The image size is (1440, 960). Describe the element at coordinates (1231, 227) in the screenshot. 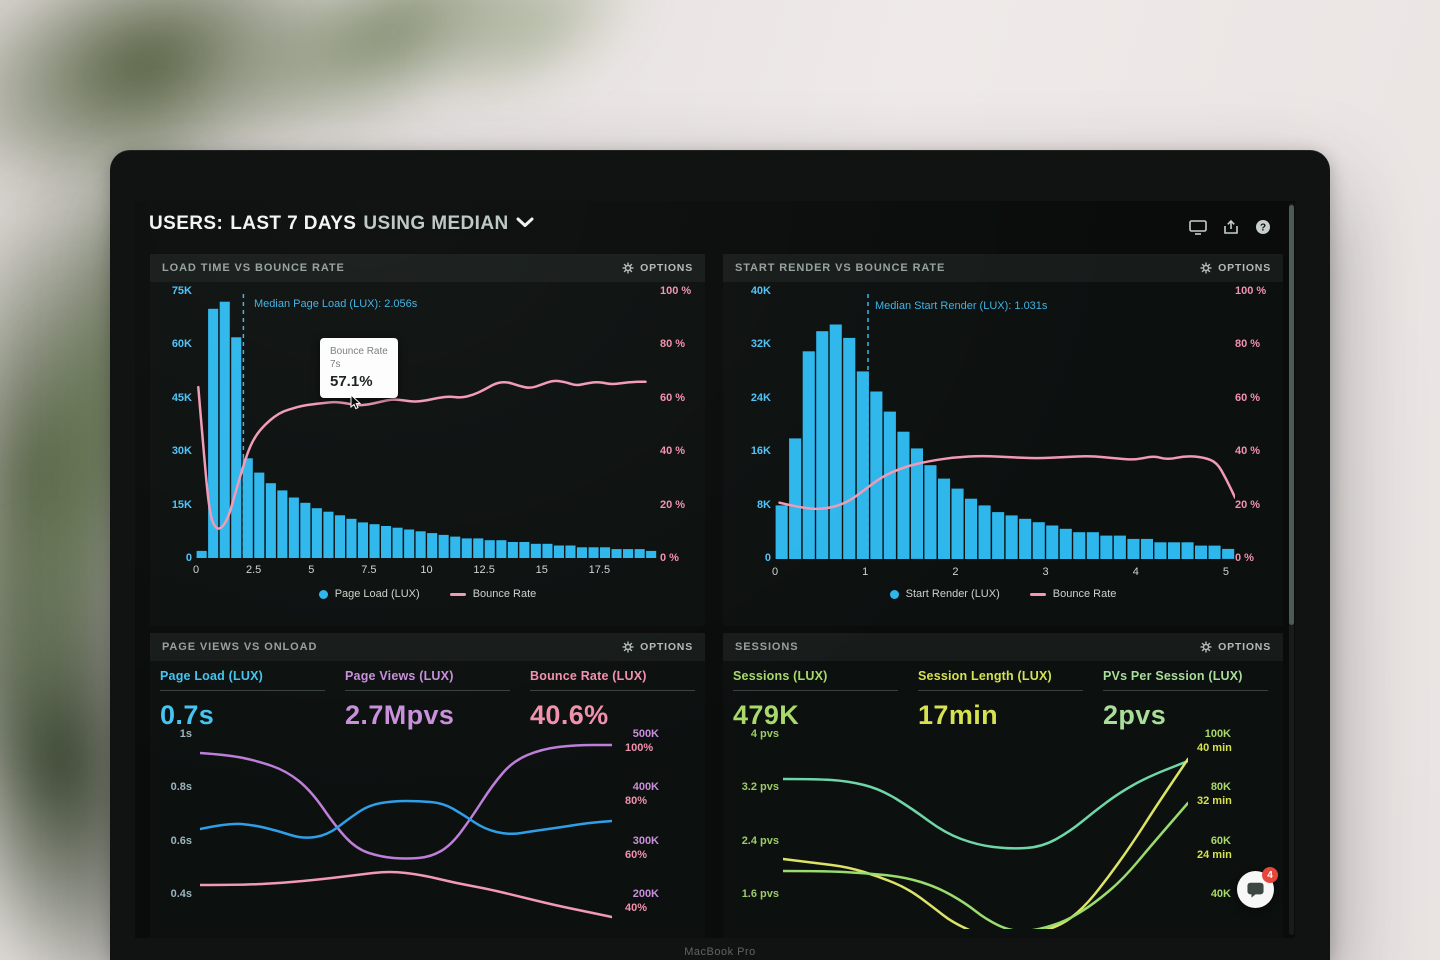

I see `share-icon` at that location.